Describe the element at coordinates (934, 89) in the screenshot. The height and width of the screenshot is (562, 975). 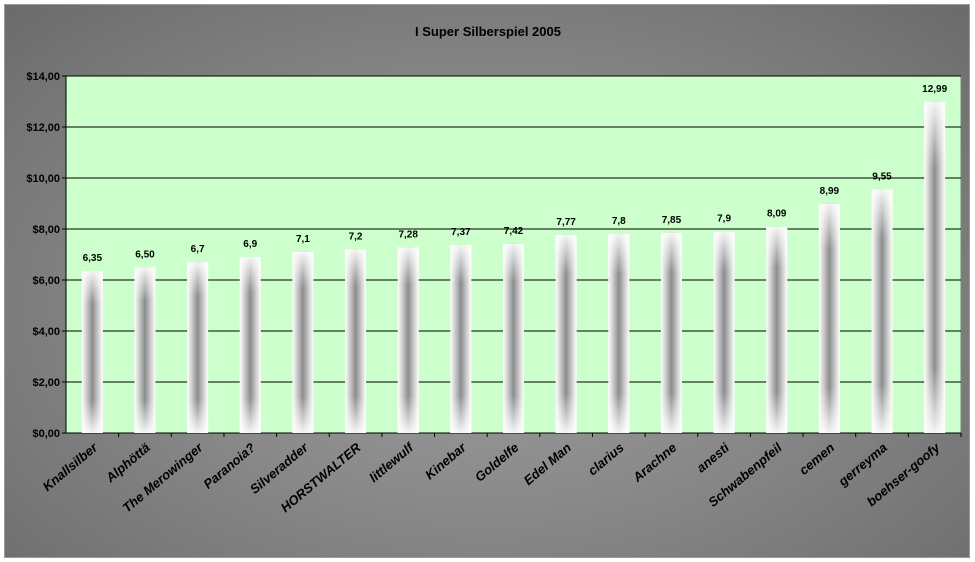
I see `data-label: 12,99` at that location.